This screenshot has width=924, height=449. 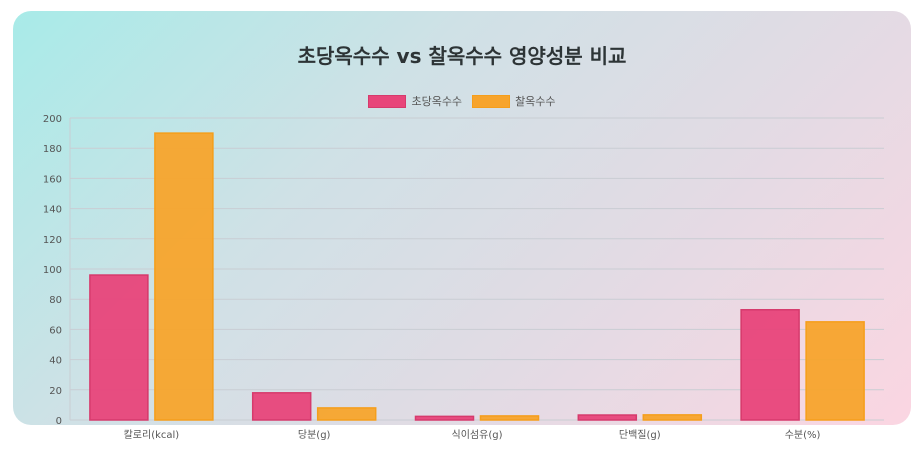 What do you see at coordinates (535, 101) in the screenshot?
I see `legend-label-1: 찰옥수수` at bounding box center [535, 101].